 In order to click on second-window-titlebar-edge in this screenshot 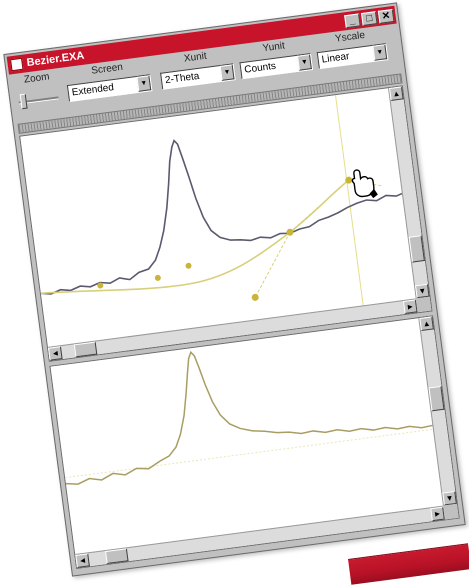, I will do `click(408, 564)`.